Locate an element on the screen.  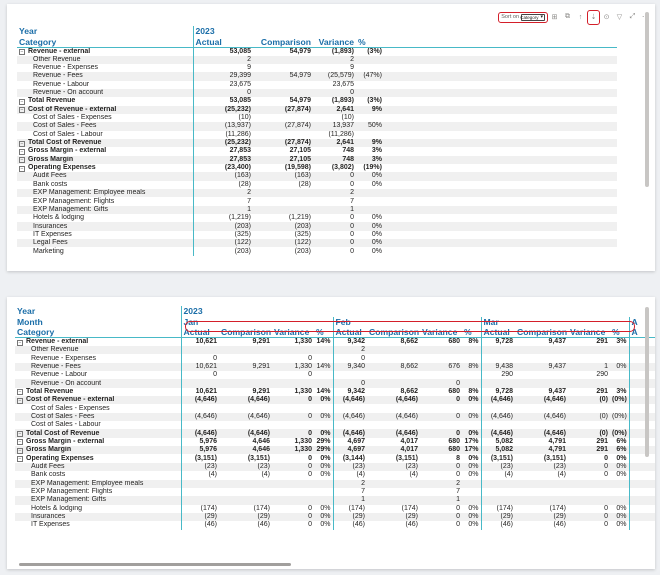
row-label: Legal Fees is located at coordinates (105, 243).